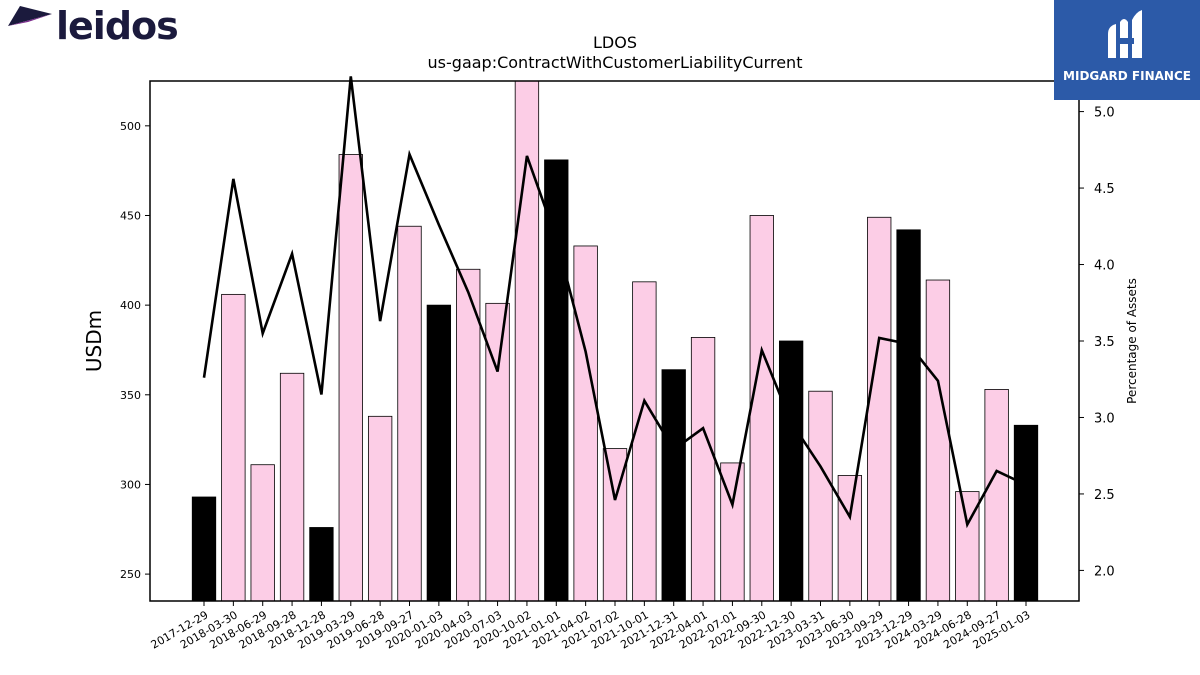  Describe the element at coordinates (1104, 266) in the screenshot. I see `y2-tick-label: 4.0` at that location.